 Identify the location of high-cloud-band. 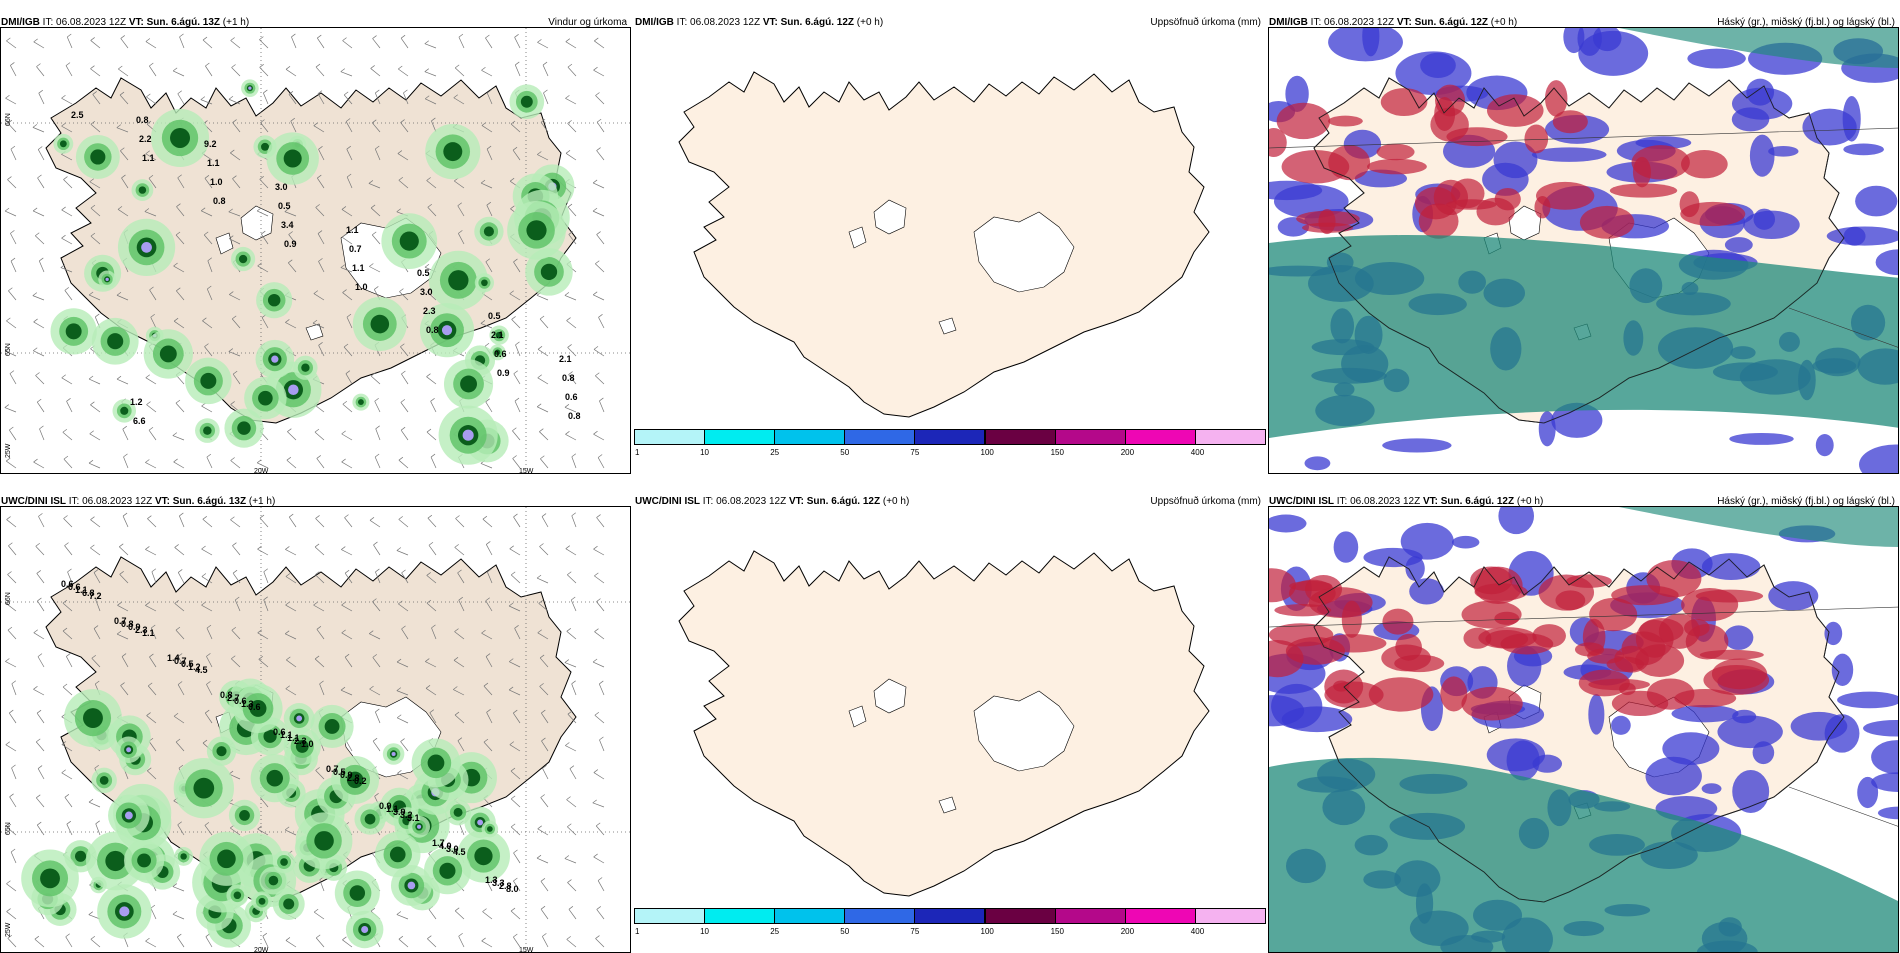
(1583, 336).